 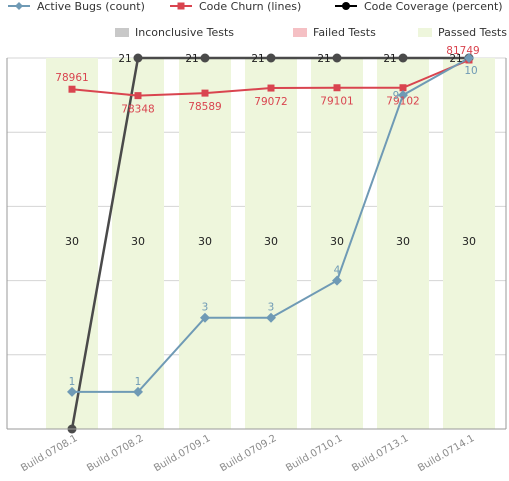 I want to click on legend-label: Inconclusive Tests, so click(x=184, y=32).